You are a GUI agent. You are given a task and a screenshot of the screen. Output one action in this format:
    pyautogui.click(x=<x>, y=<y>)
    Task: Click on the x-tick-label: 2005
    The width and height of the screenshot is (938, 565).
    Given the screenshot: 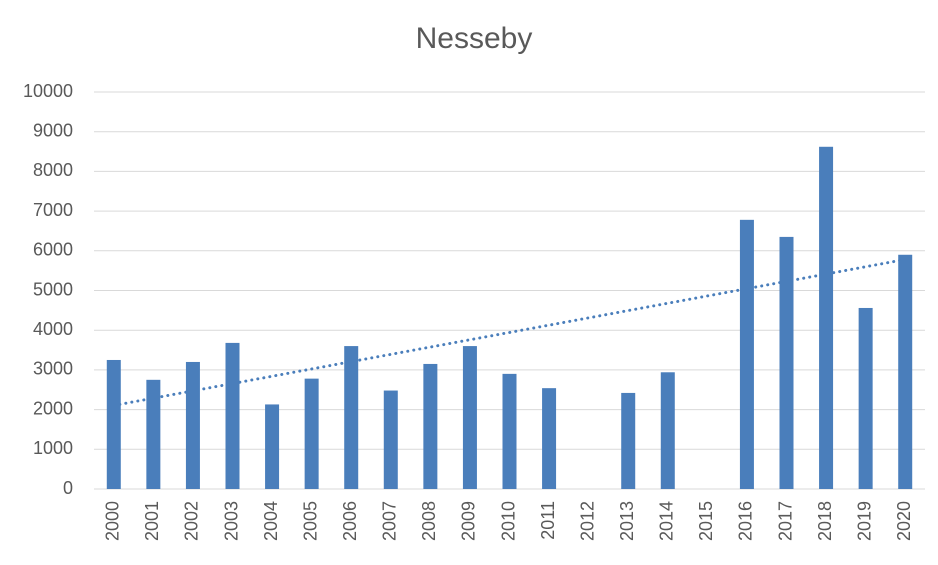 What is the action you would take?
    pyautogui.click(x=310, y=521)
    